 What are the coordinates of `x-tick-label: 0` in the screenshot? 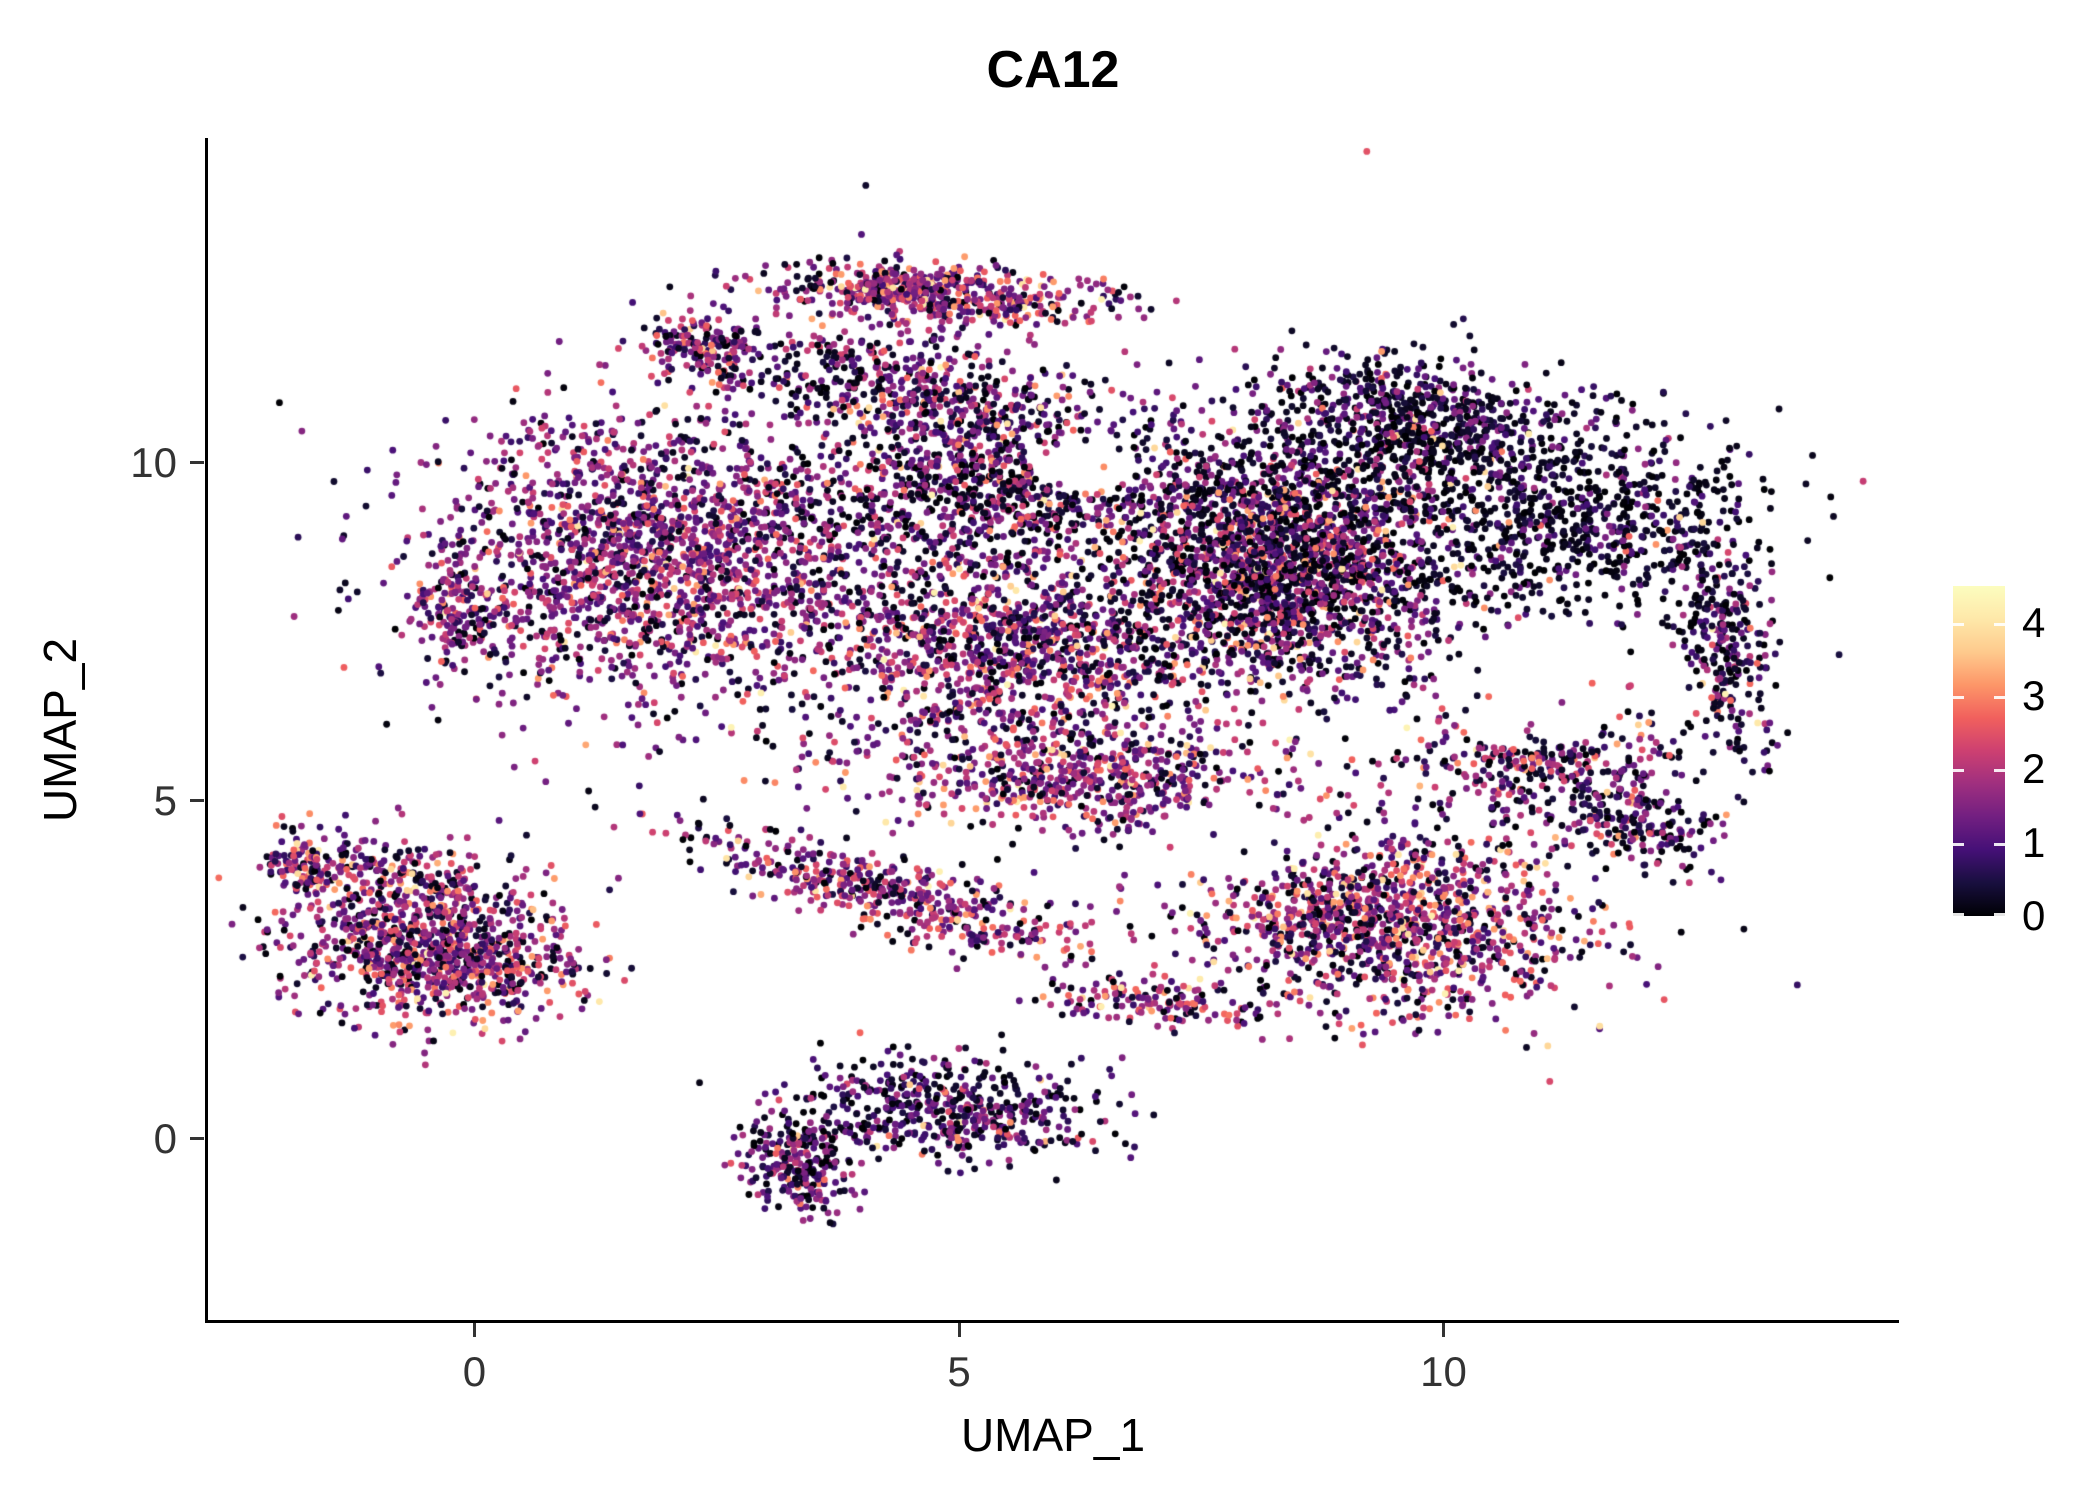 It's located at (474, 1371).